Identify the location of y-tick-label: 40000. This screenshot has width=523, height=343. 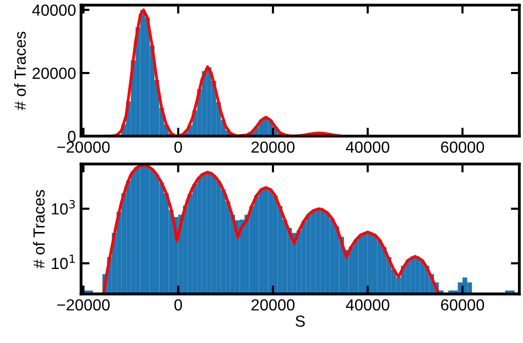
(54, 10).